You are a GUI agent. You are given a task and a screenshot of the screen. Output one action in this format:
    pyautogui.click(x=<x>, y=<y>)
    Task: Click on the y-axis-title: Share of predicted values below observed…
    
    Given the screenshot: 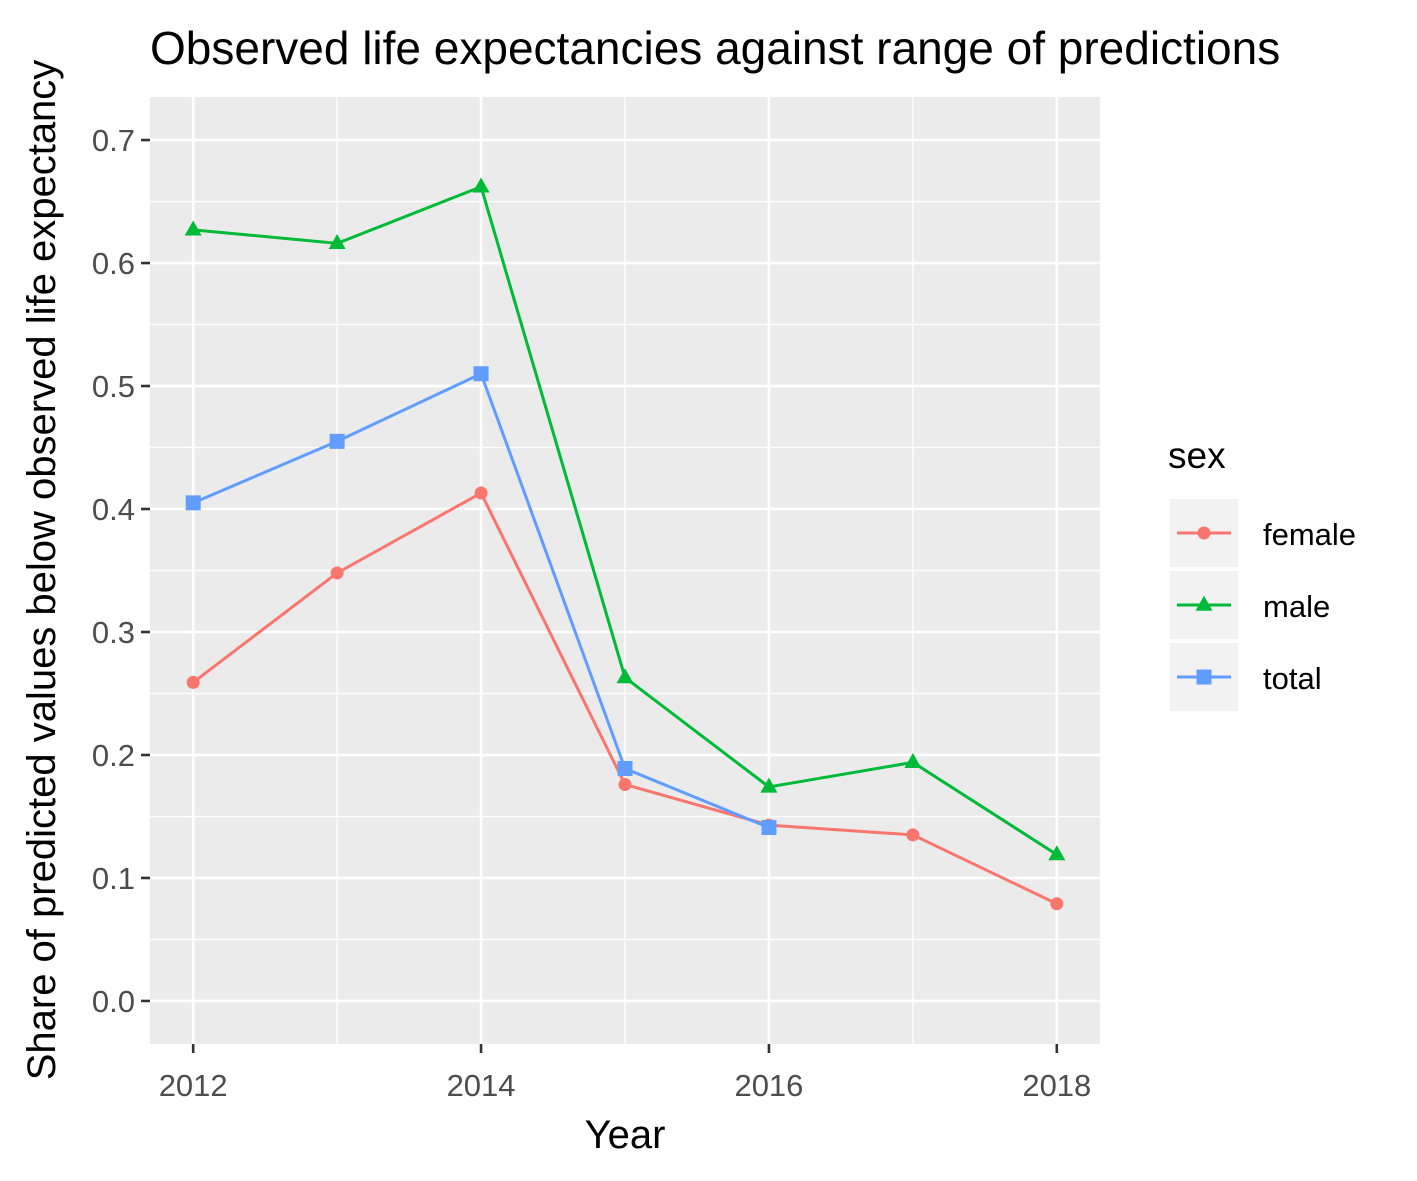 What is the action you would take?
    pyautogui.click(x=42, y=570)
    